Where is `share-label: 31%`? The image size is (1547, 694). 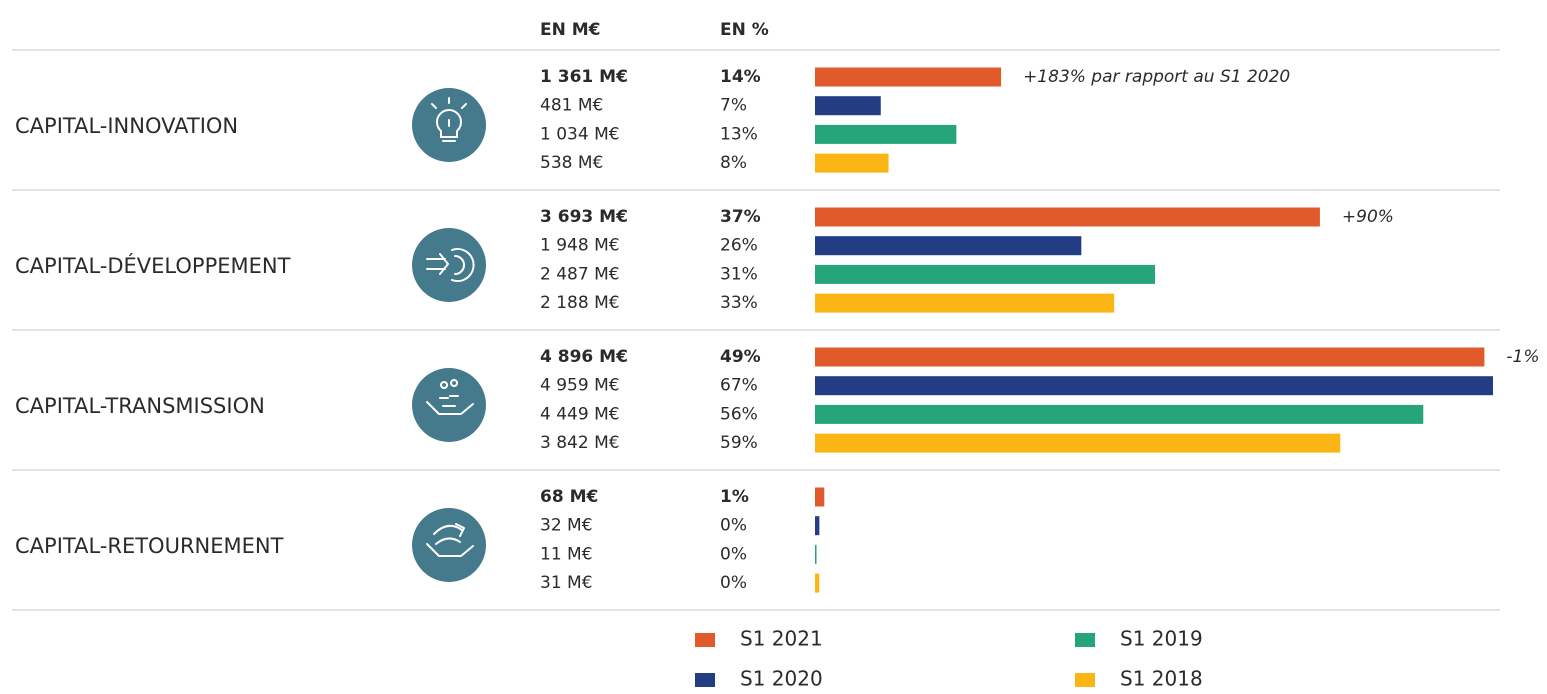 share-label: 31% is located at coordinates (739, 274).